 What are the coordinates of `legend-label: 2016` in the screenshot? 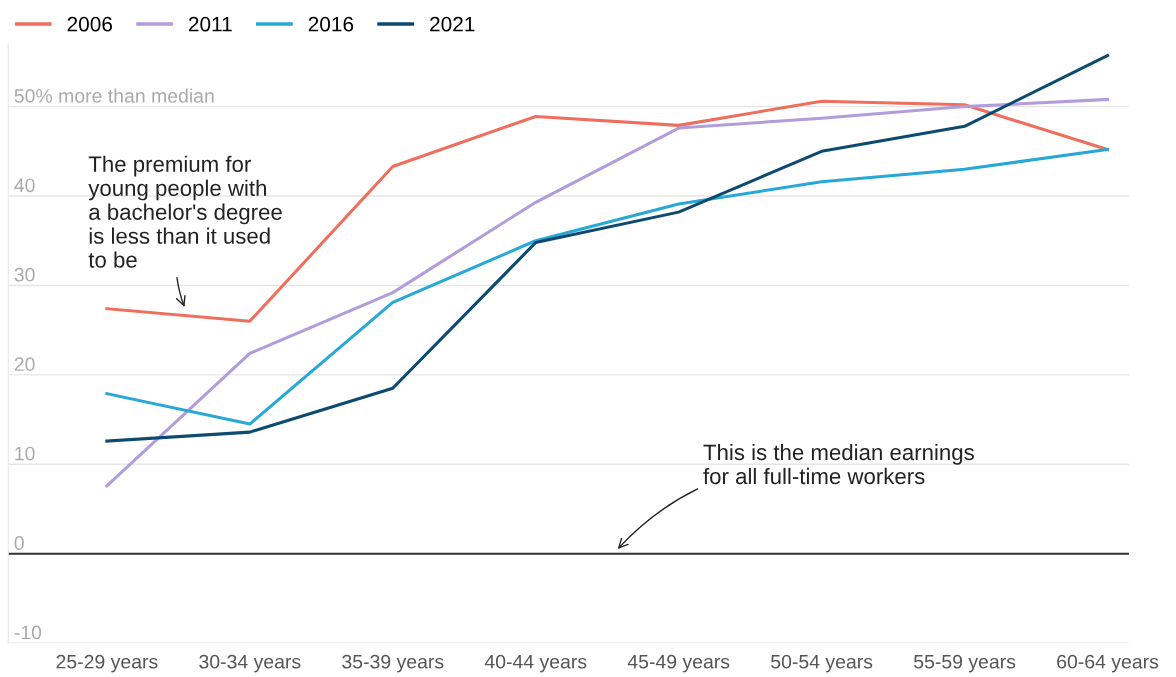 It's located at (331, 24).